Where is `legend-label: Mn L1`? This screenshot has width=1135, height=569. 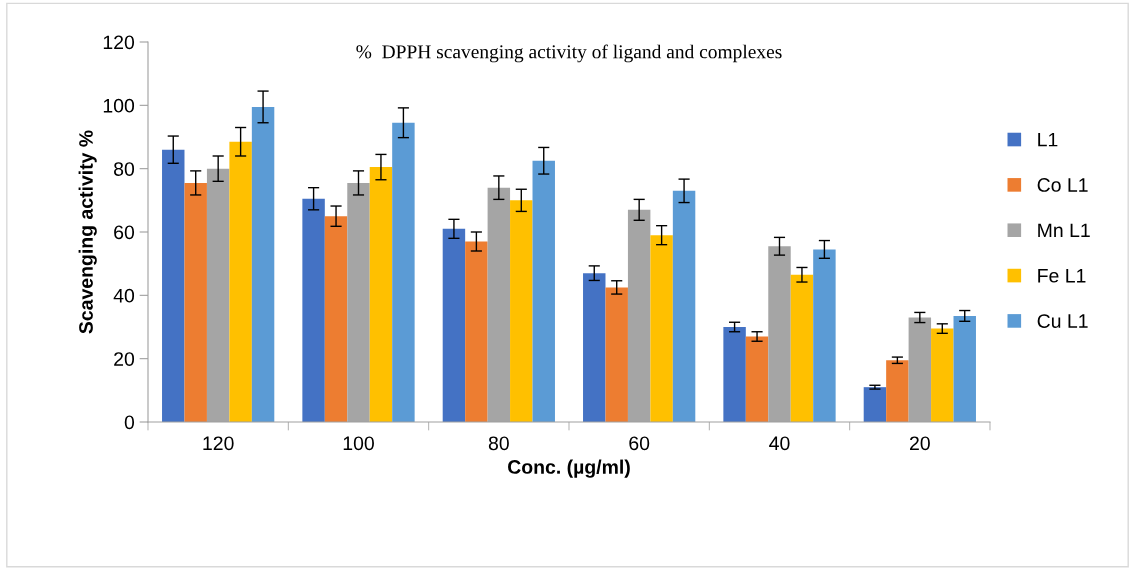
legend-label: Mn L1 is located at coordinates (1064, 230).